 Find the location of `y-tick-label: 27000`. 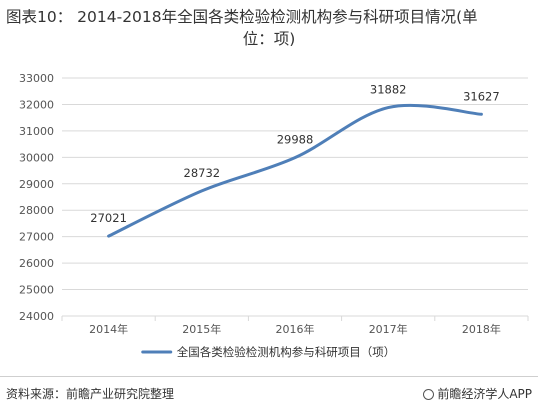

y-tick-label: 27000 is located at coordinates (36, 237).